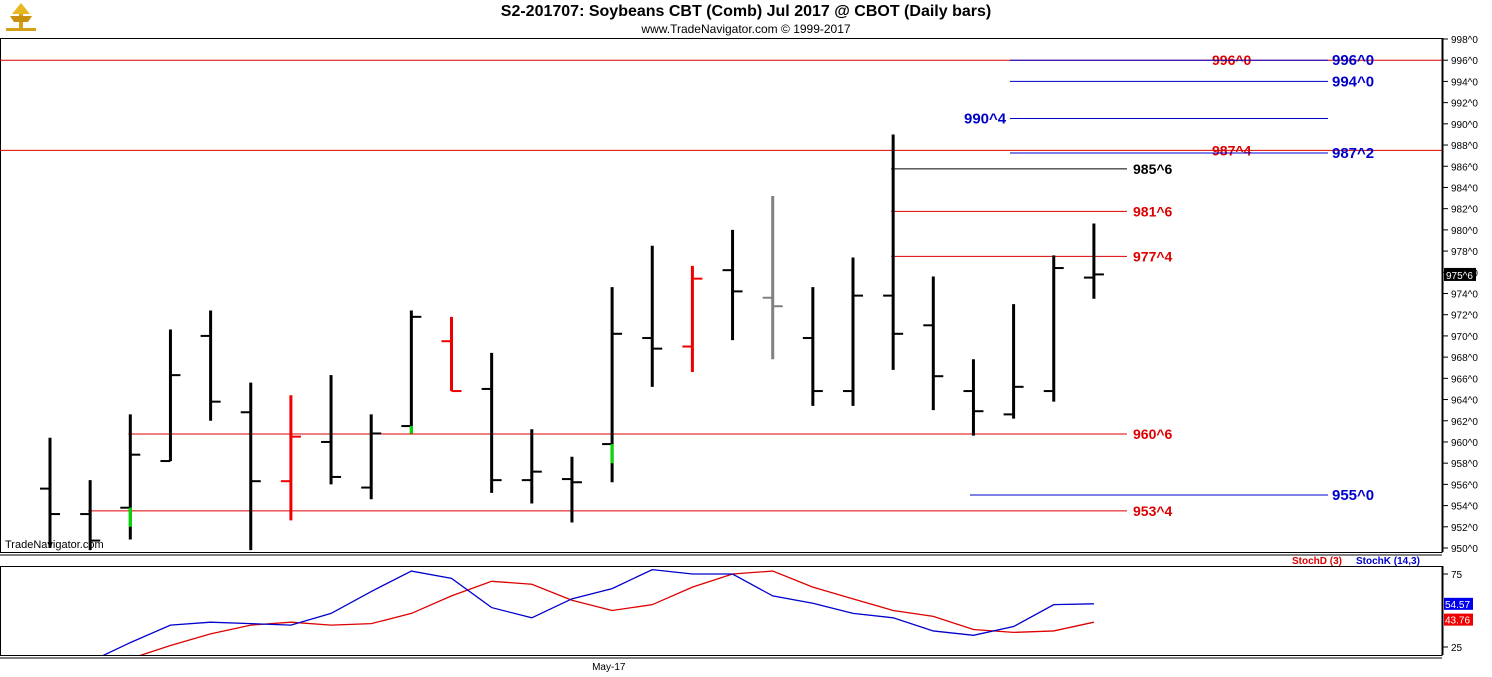 Image resolution: width=1492 pixels, height=677 pixels. What do you see at coordinates (1464, 464) in the screenshot?
I see `y-tick-label: 958^0` at bounding box center [1464, 464].